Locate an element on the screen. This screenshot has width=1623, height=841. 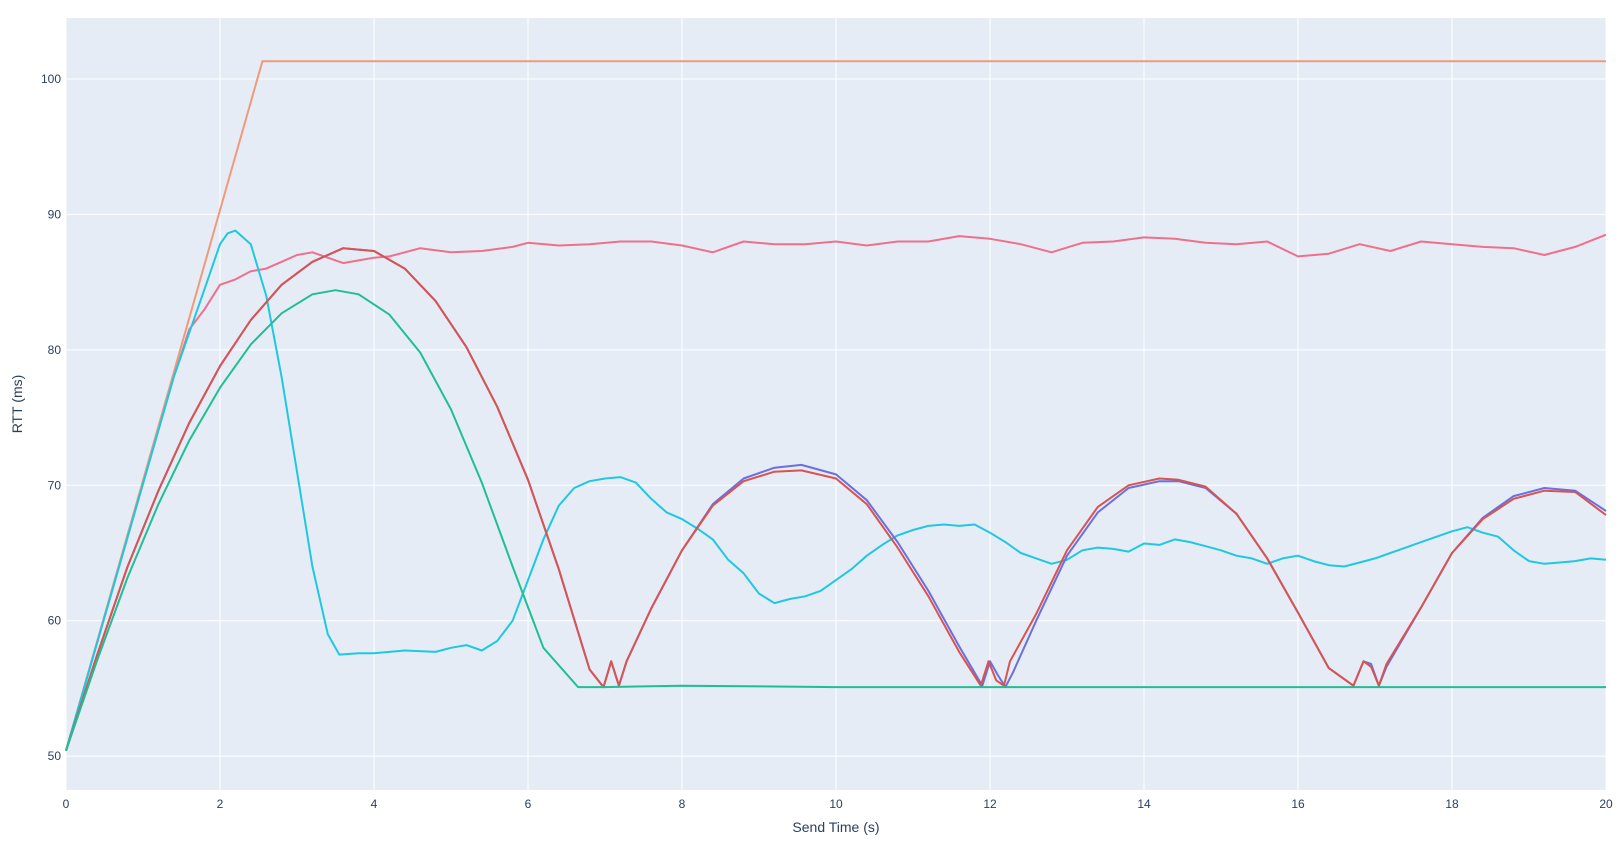
x-tick-label: 10 is located at coordinates (836, 804).